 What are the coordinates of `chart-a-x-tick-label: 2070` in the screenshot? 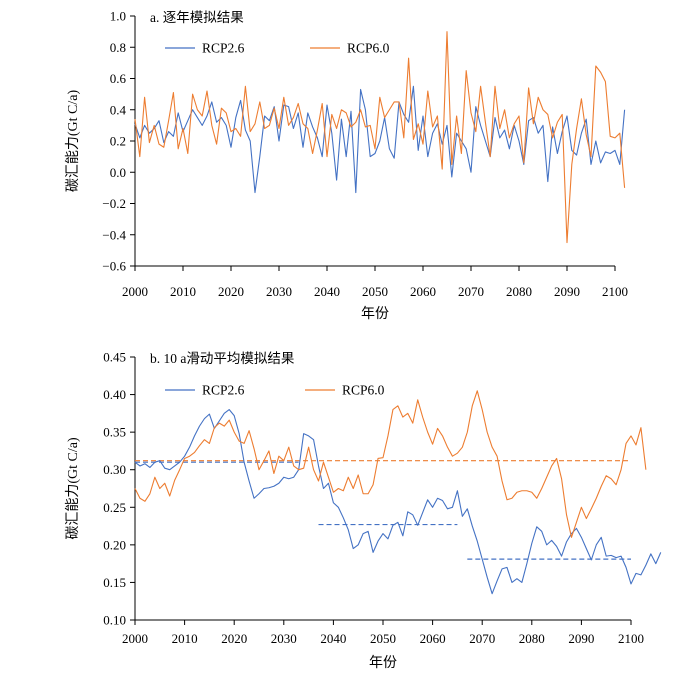 It's located at (471, 291).